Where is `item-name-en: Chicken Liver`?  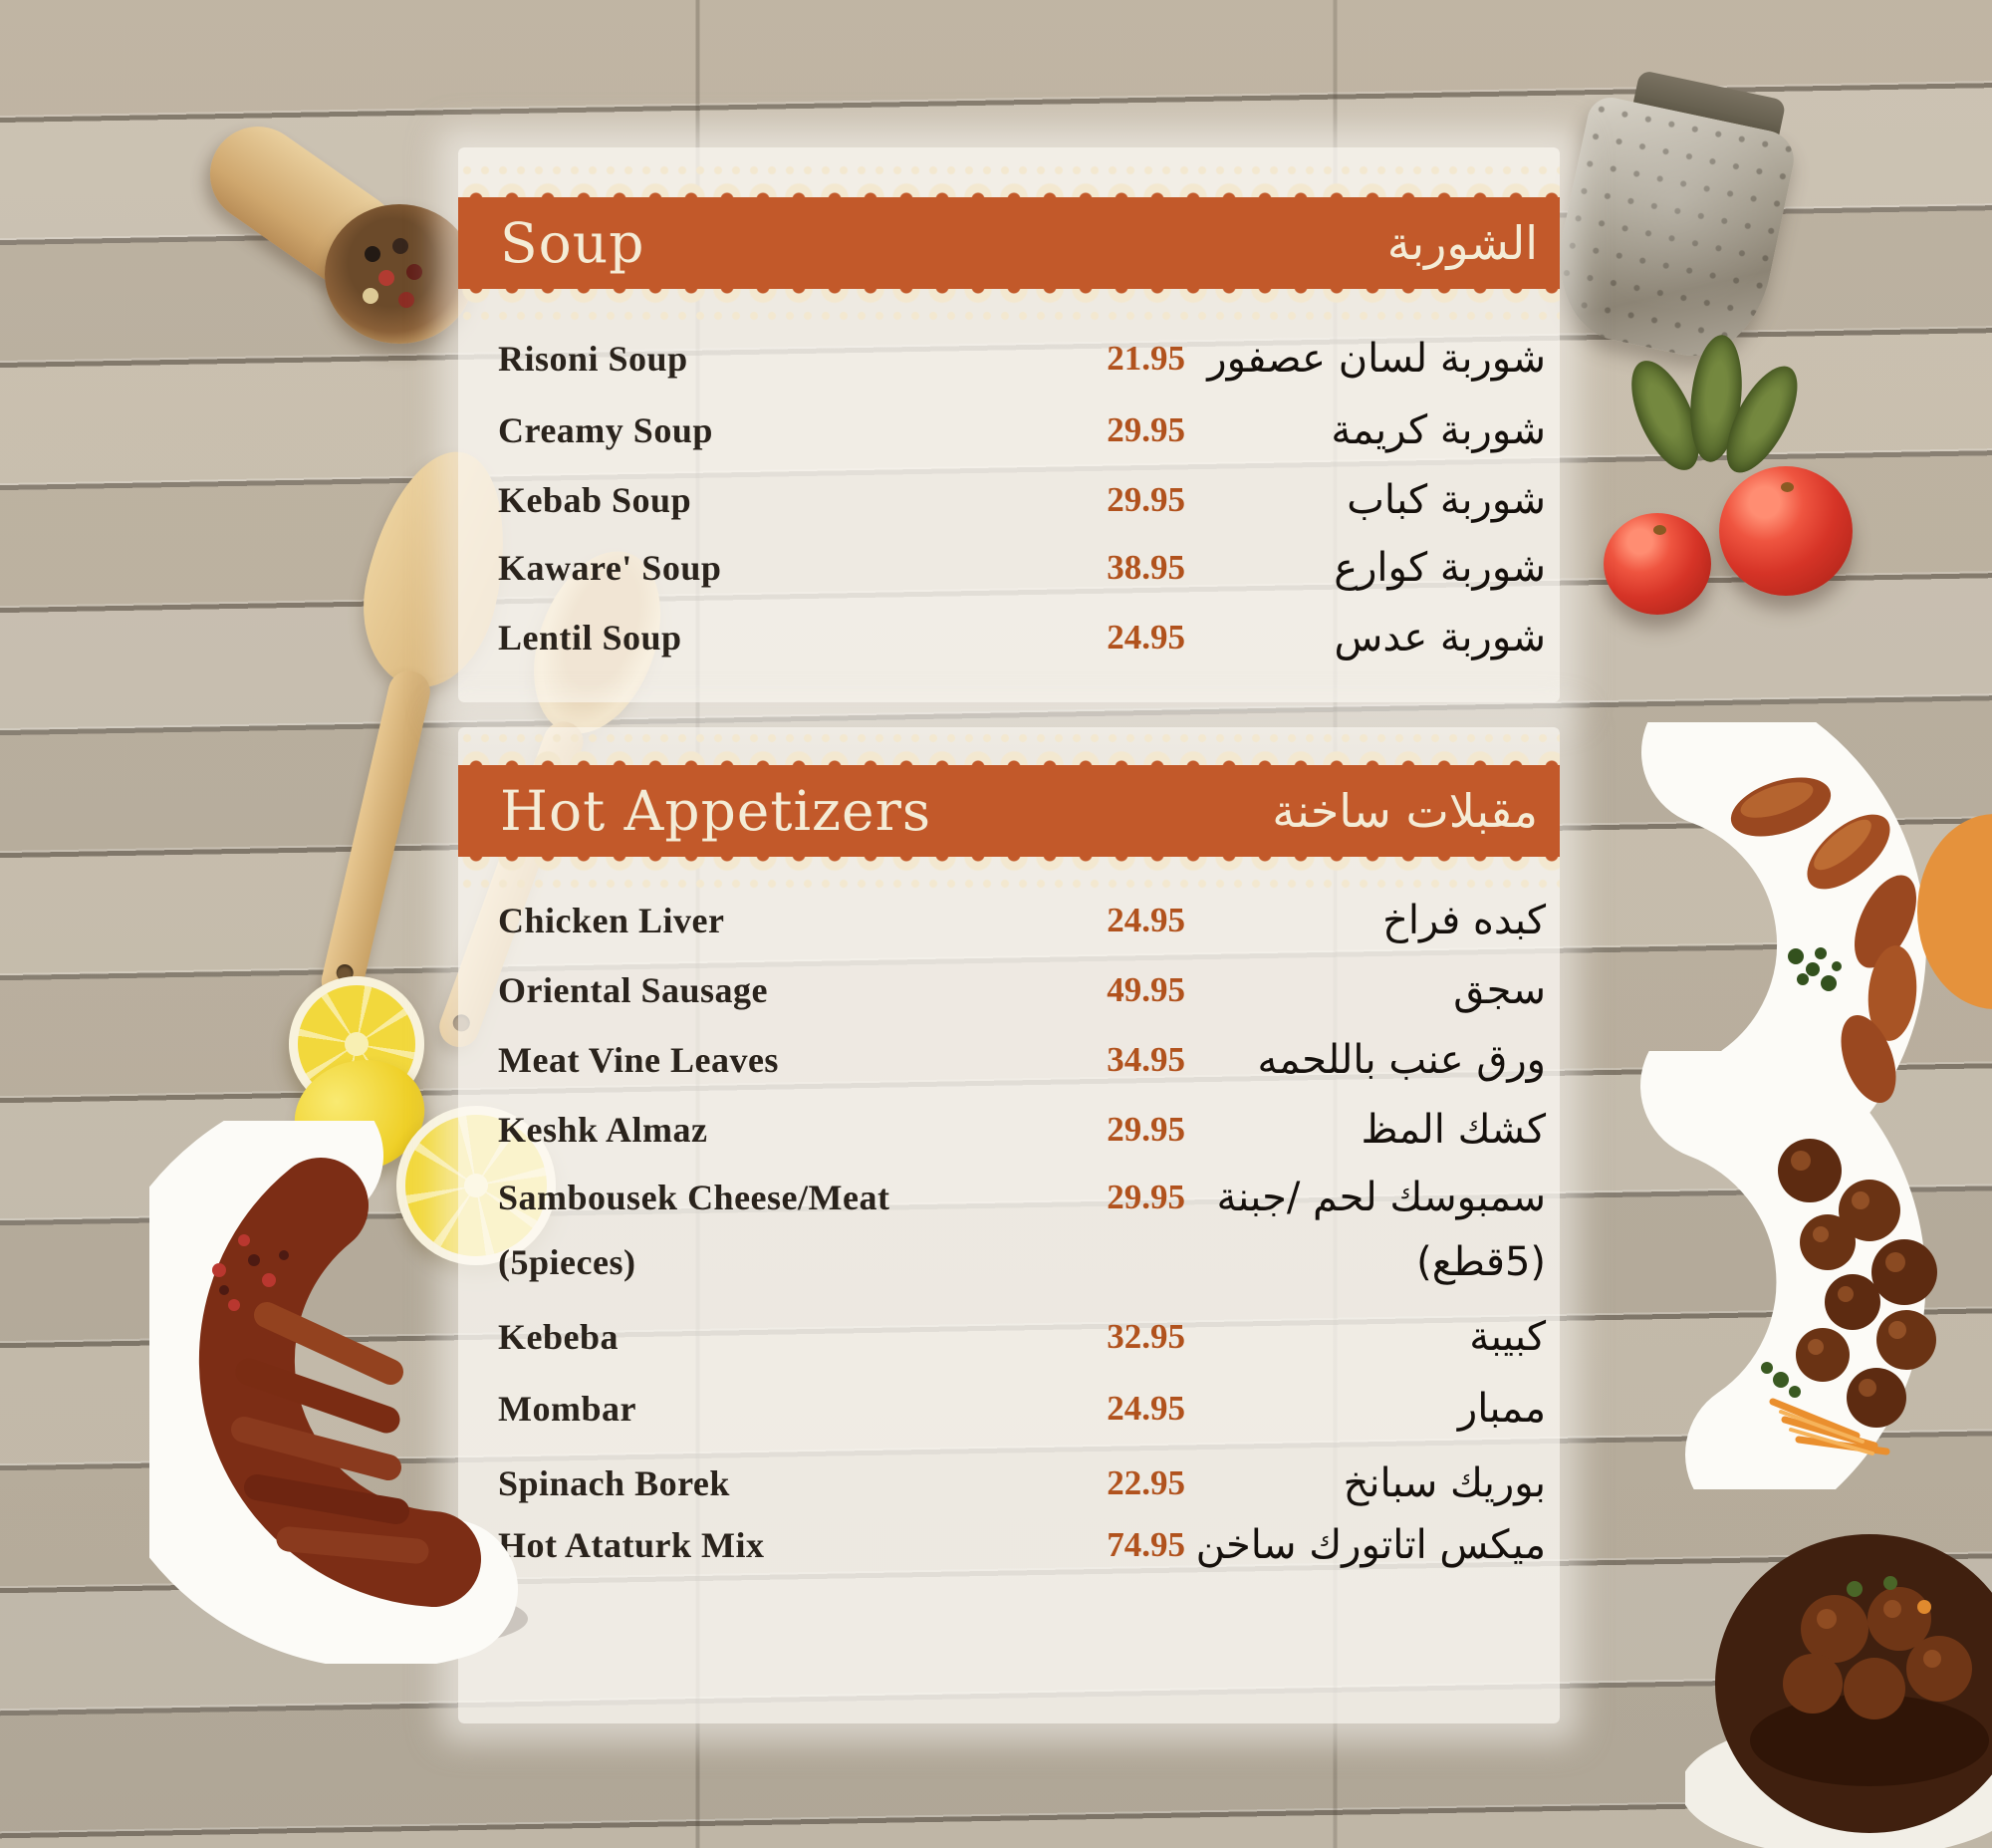 item-name-en: Chicken Liver is located at coordinates (611, 921).